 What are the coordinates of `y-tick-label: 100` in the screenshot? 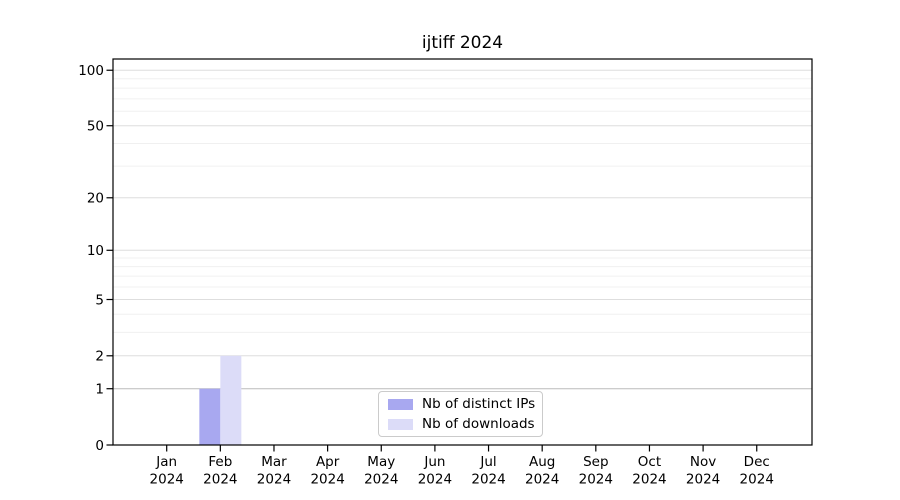 It's located at (91, 71).